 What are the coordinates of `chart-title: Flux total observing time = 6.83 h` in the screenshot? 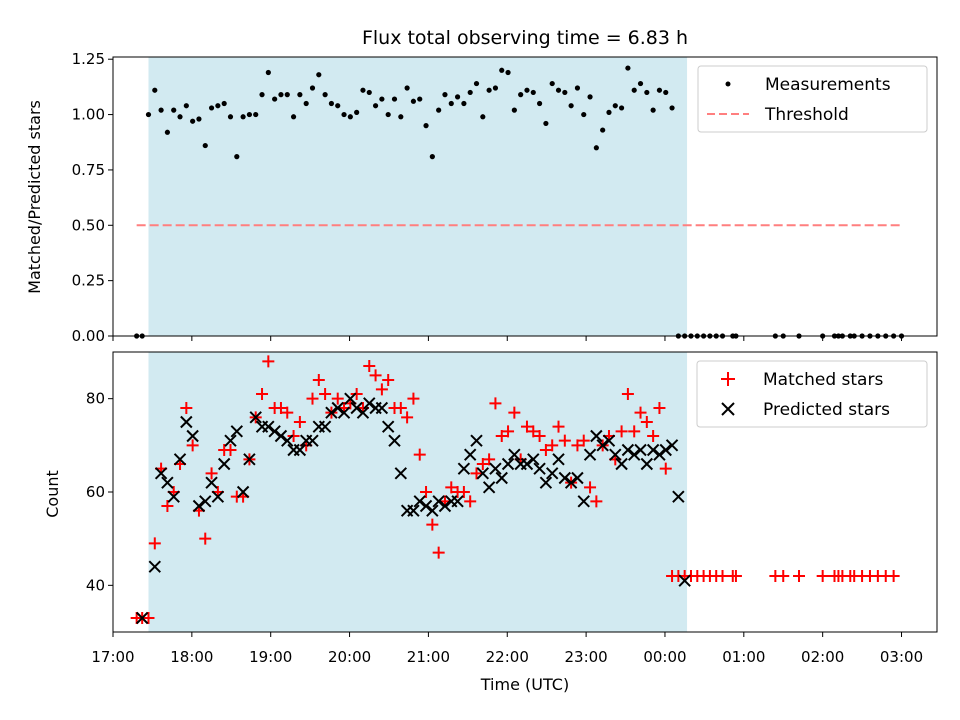 It's located at (525, 38).